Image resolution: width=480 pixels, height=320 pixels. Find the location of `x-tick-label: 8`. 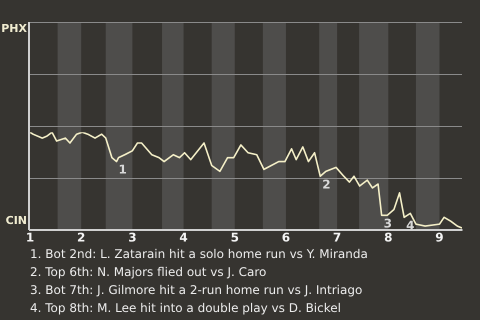

x-tick-label: 8 is located at coordinates (388, 237).